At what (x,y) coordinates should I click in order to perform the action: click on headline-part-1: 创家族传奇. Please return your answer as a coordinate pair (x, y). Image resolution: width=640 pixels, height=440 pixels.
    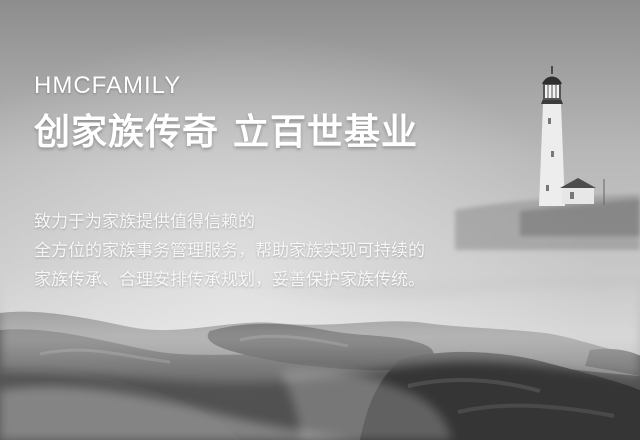
    Looking at the image, I should click on (127, 132).